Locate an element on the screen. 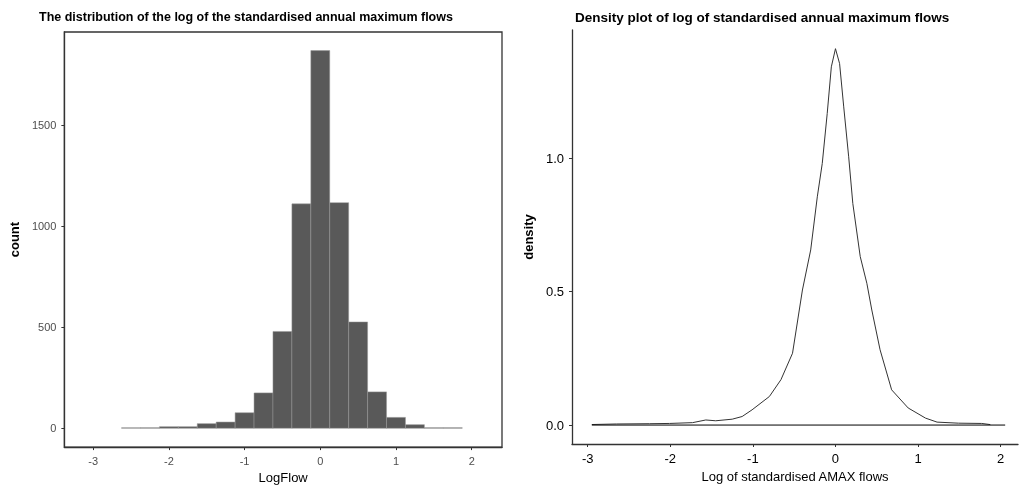  y-tick-label: 500 is located at coordinates (47, 327).